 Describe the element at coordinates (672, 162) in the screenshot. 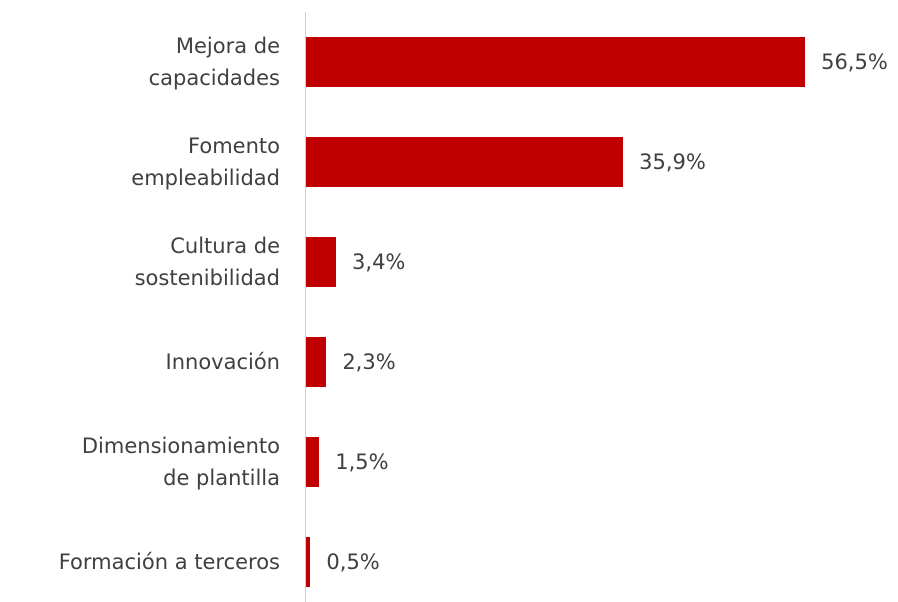

I see `value-label: 35,9%` at that location.